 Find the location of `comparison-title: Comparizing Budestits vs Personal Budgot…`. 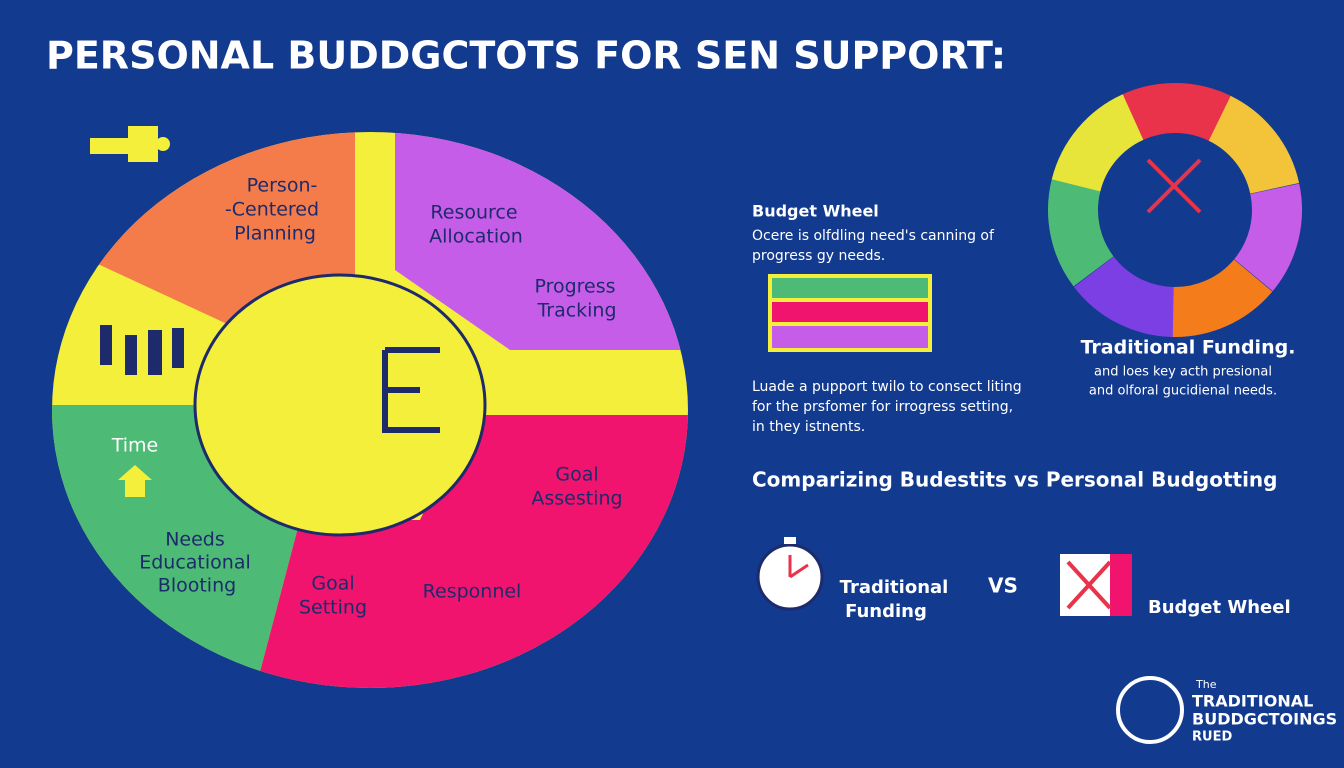

comparison-title: Comparizing Budestits vs Personal Budgot… is located at coordinates (1015, 480).